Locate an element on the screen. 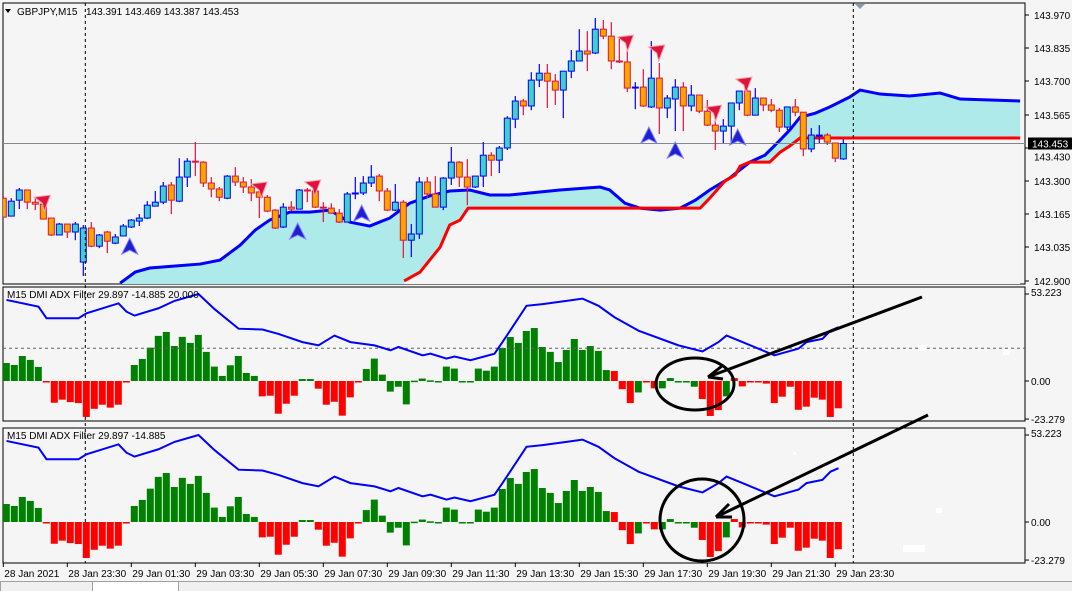 Image resolution: width=1072 pixels, height=591 pixels. time-axis-label: 29 Jan 23:30 is located at coordinates (865, 574).